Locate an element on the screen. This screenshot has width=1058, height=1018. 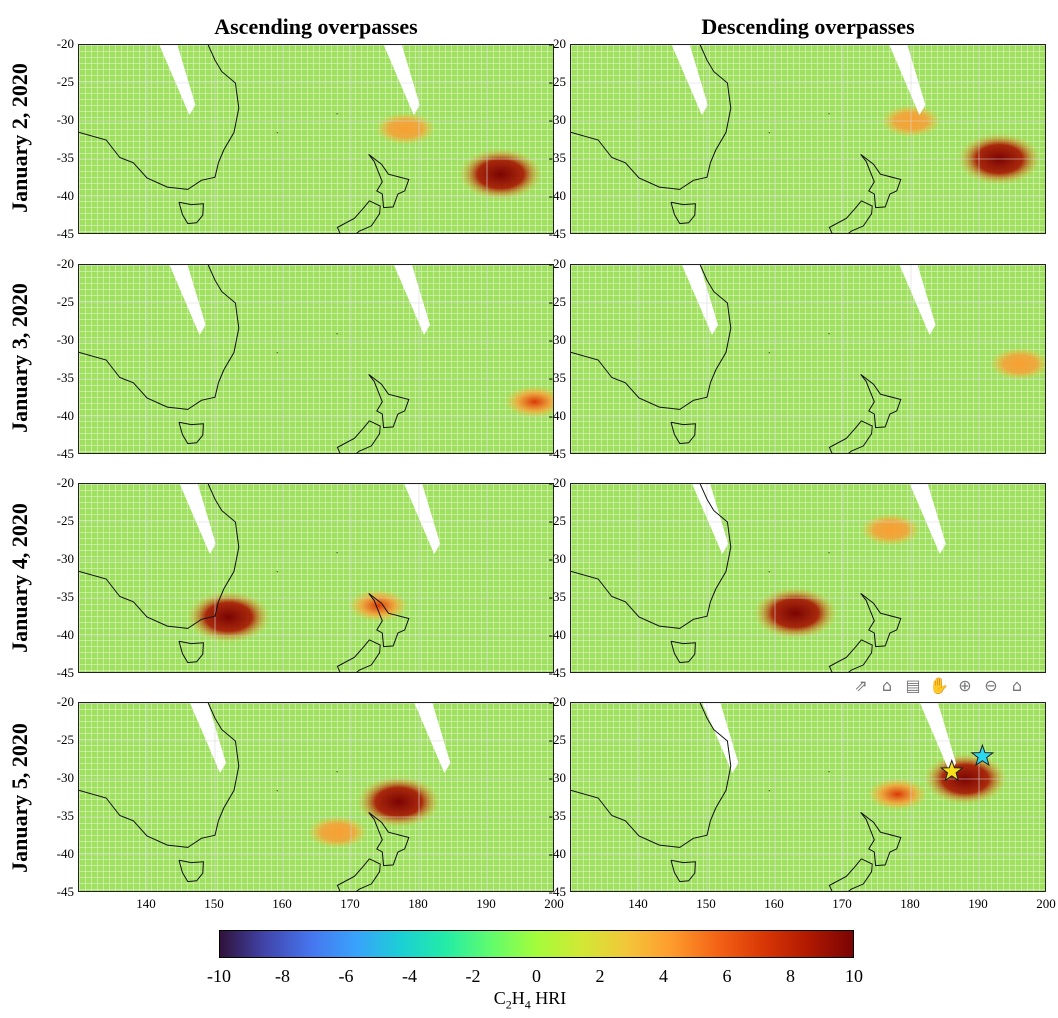
x-tick-label: 180 is located at coordinates (910, 903).